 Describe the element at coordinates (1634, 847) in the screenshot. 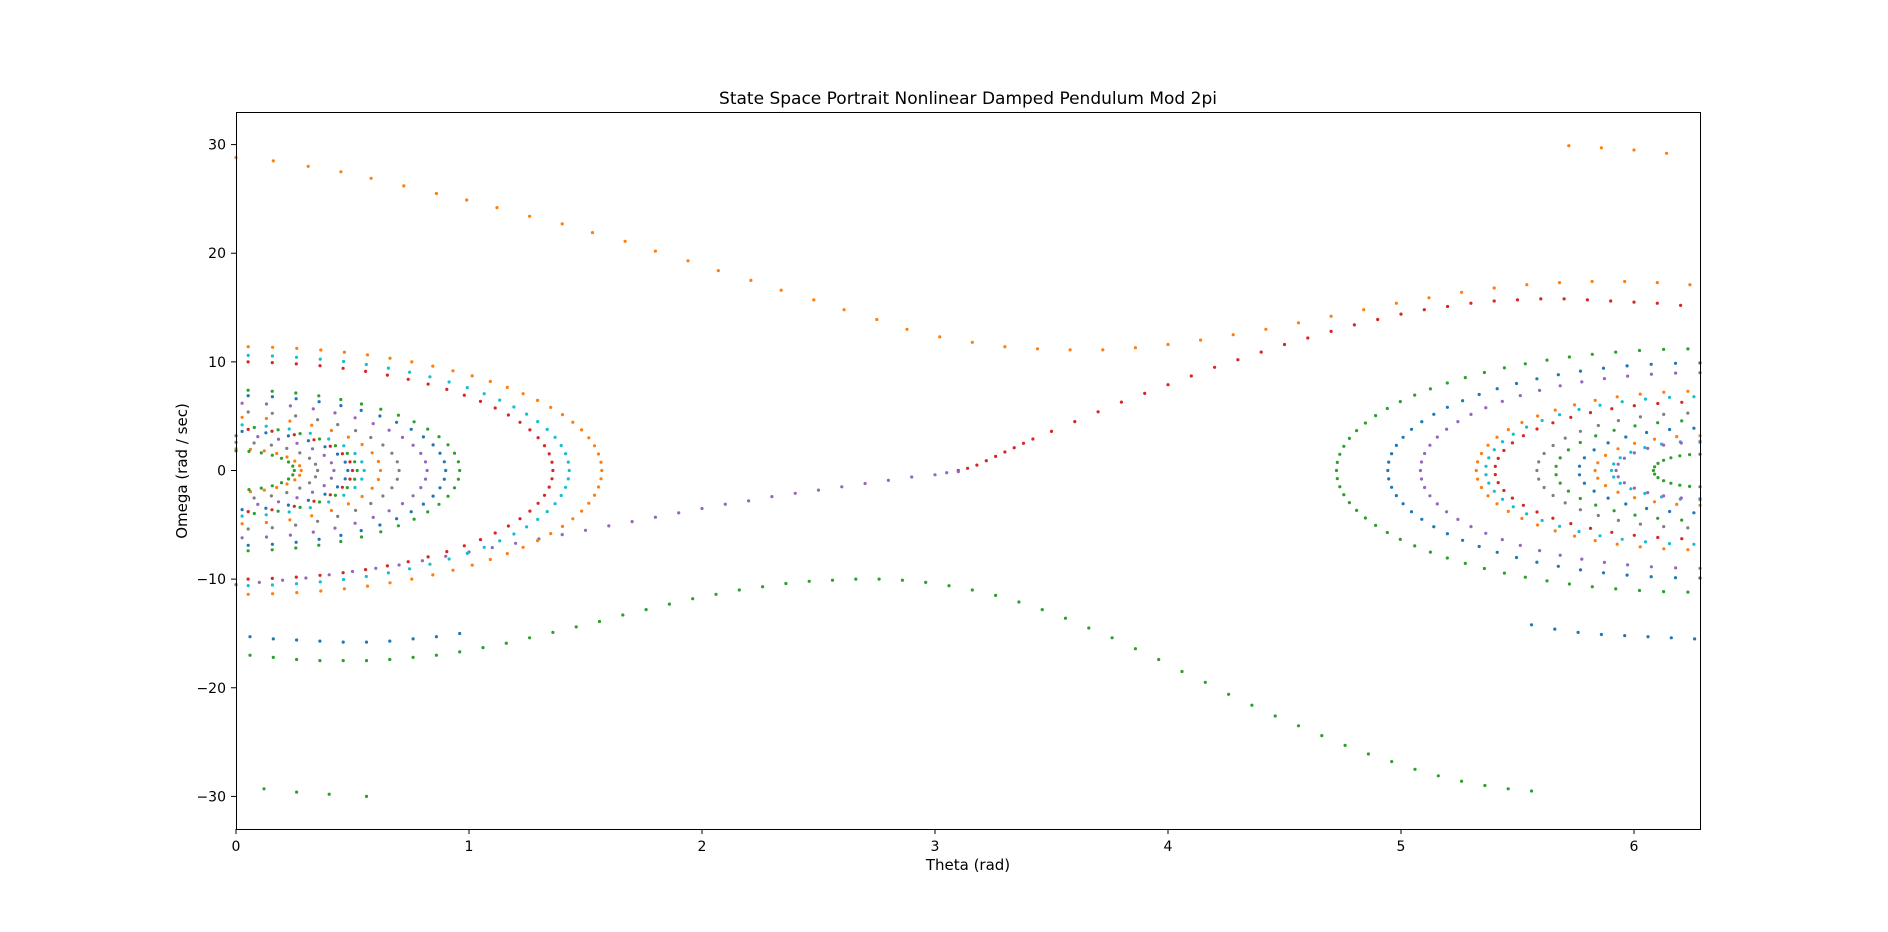

I see `x-tick-label: 6` at that location.